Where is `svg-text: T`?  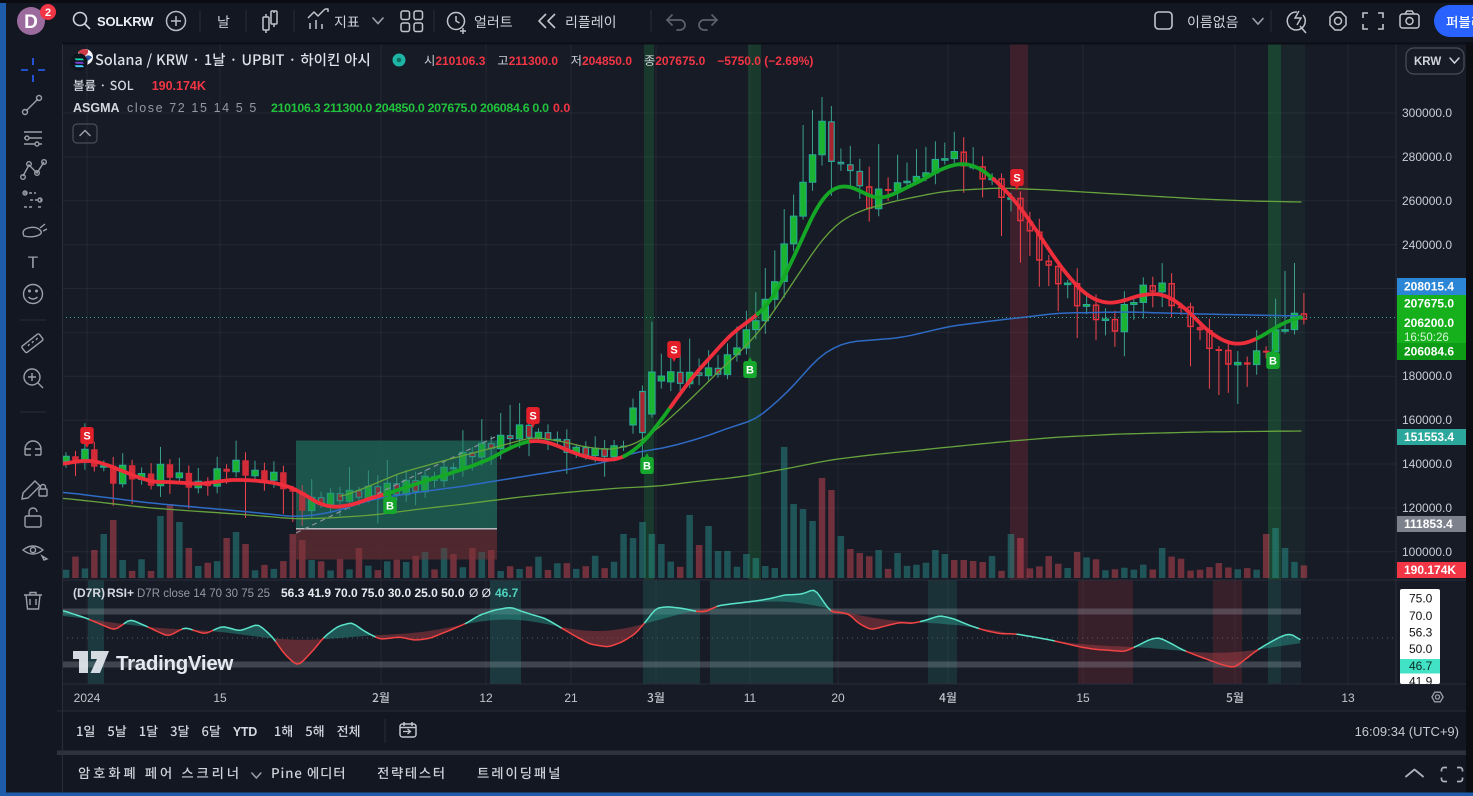
svg-text: T is located at coordinates (33, 262).